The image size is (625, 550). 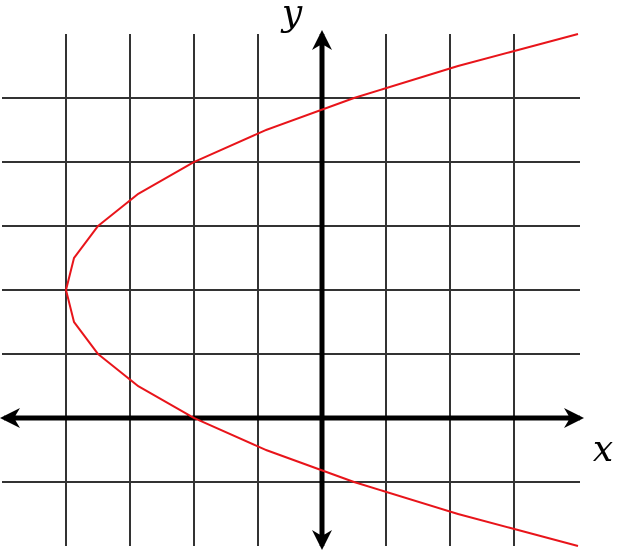 What do you see at coordinates (603, 449) in the screenshot?
I see `x-axis-label: x` at bounding box center [603, 449].